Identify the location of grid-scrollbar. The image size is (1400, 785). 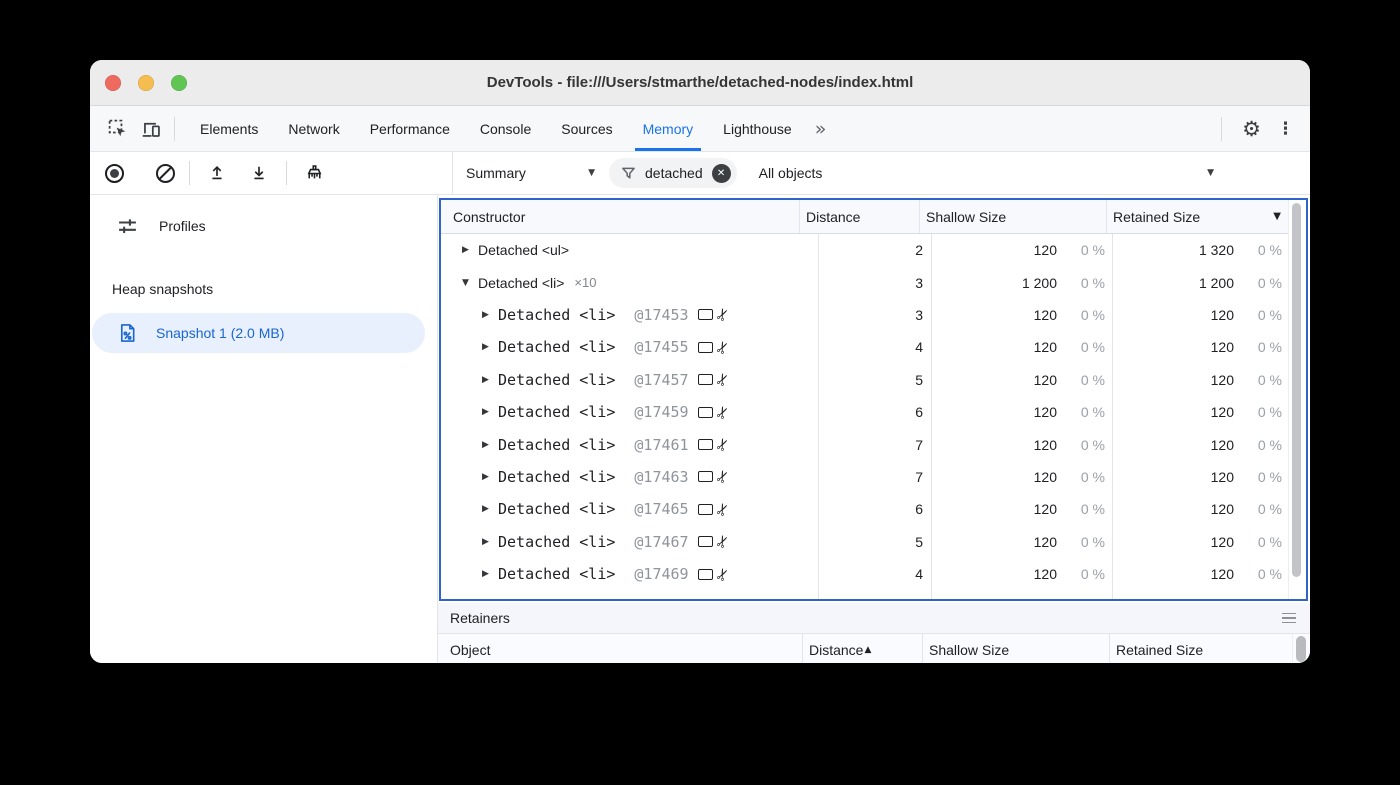
(1297, 399).